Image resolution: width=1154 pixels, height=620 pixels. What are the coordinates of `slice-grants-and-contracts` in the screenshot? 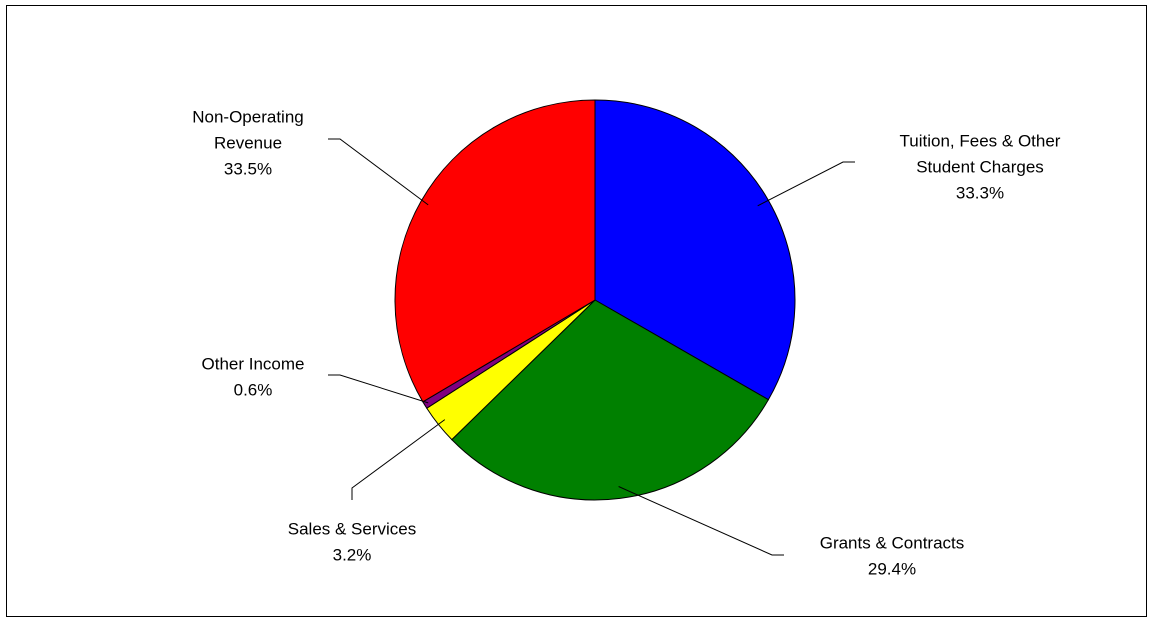 It's located at (610, 400).